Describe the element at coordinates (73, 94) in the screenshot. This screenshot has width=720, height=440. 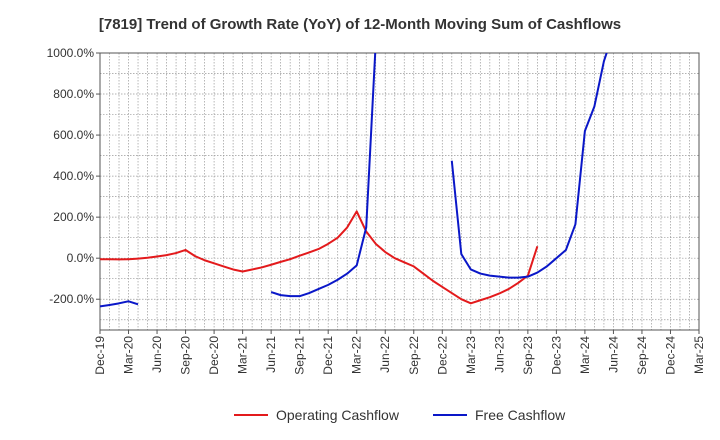
I see `y-tick-label: 800.0%` at that location.